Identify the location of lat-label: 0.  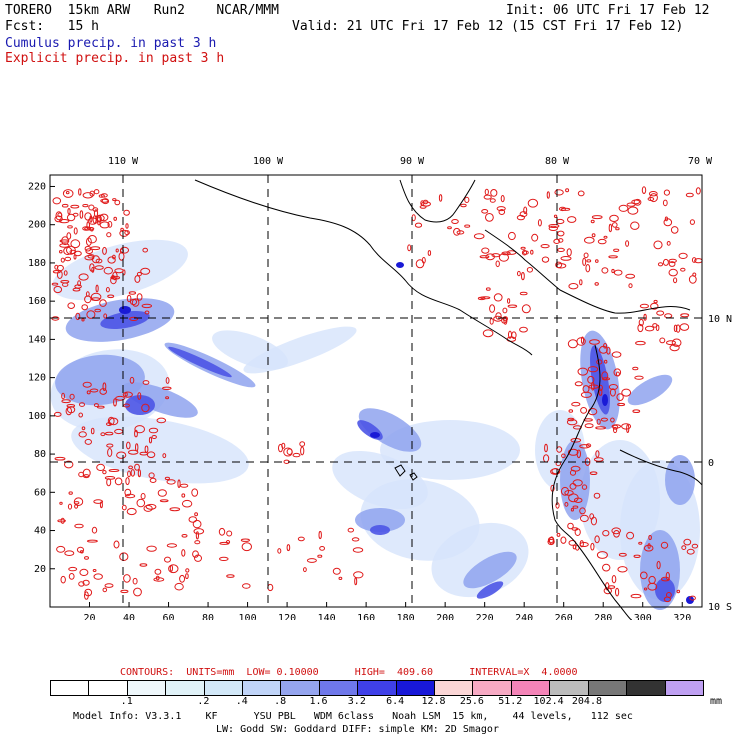
(711, 463).